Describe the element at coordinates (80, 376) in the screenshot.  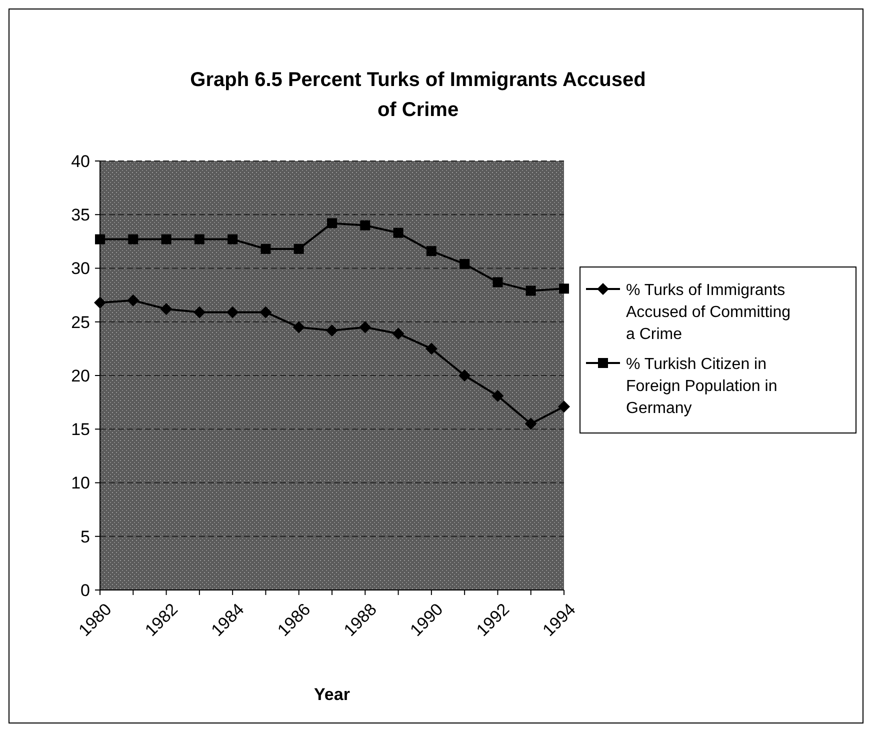
I see `y-tick-label: 20` at that location.